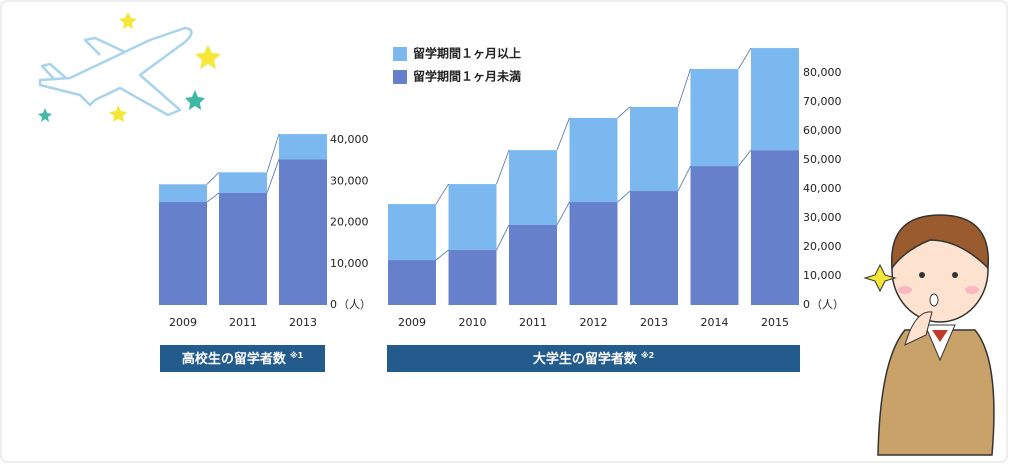 This screenshot has width=1009, height=464. What do you see at coordinates (822, 72) in the screenshot?
I see `y-tick-label: 80,000` at bounding box center [822, 72].